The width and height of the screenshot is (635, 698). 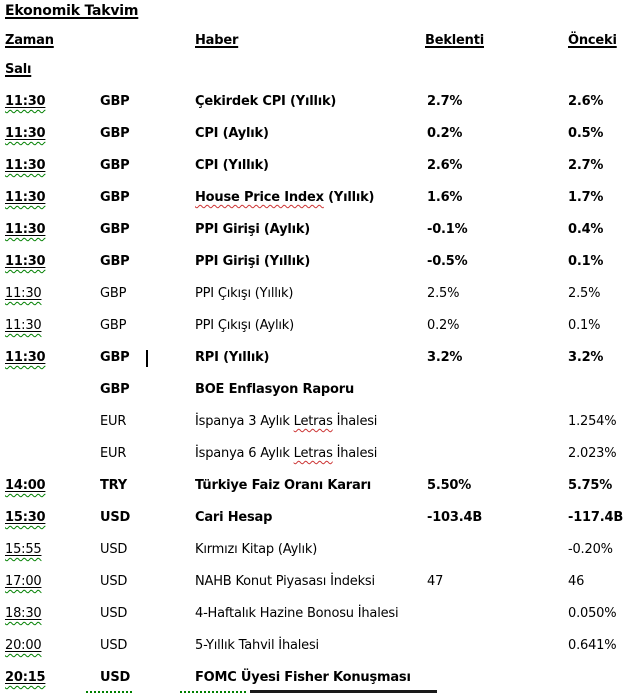 What do you see at coordinates (232, 357) in the screenshot?
I see `news-cell: RPI (Yıllık)` at bounding box center [232, 357].